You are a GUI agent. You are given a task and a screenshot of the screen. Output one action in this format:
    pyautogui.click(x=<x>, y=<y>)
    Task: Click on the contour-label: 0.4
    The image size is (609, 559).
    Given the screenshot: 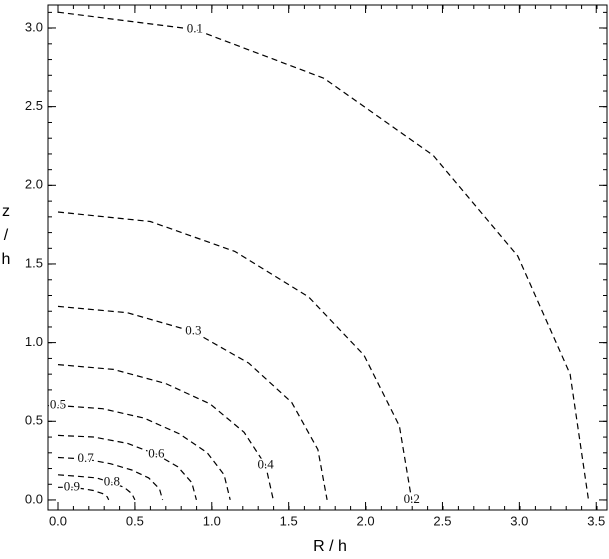 What is the action you would take?
    pyautogui.click(x=265, y=463)
    